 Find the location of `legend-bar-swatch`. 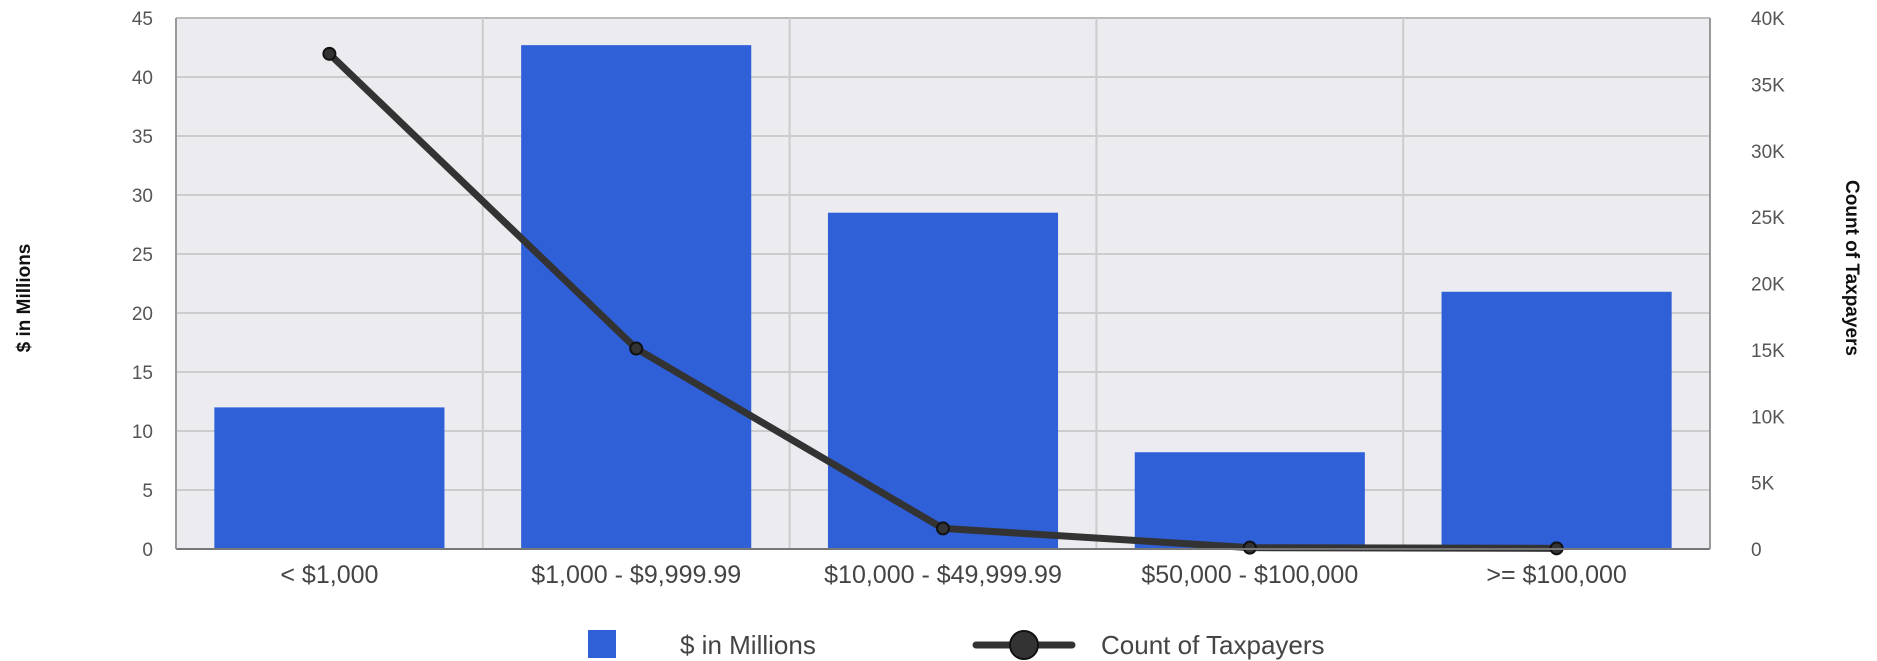

legend-bar-swatch is located at coordinates (602, 644).